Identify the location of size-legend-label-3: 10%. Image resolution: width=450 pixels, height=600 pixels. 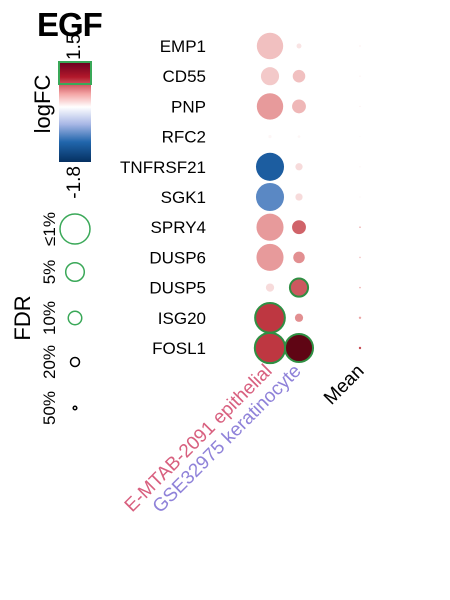
(49, 318).